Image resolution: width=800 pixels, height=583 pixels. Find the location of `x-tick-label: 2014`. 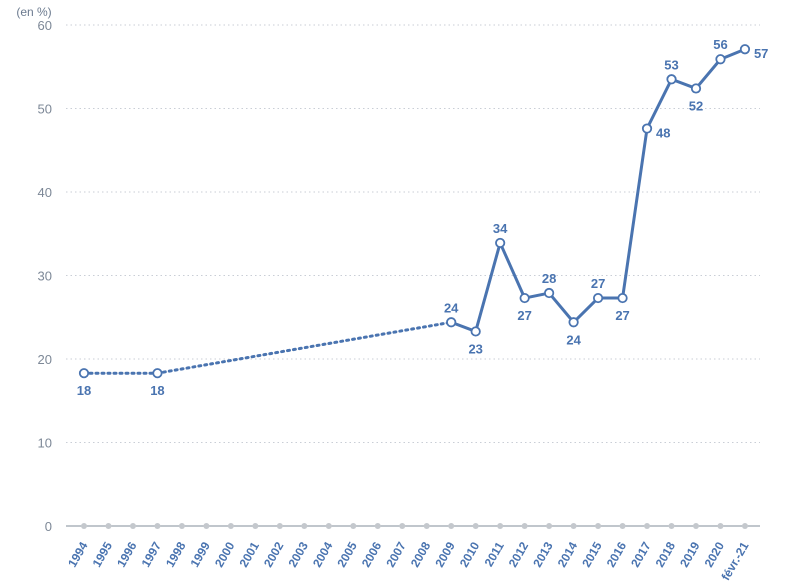

x-tick-label: 2014 is located at coordinates (568, 554).